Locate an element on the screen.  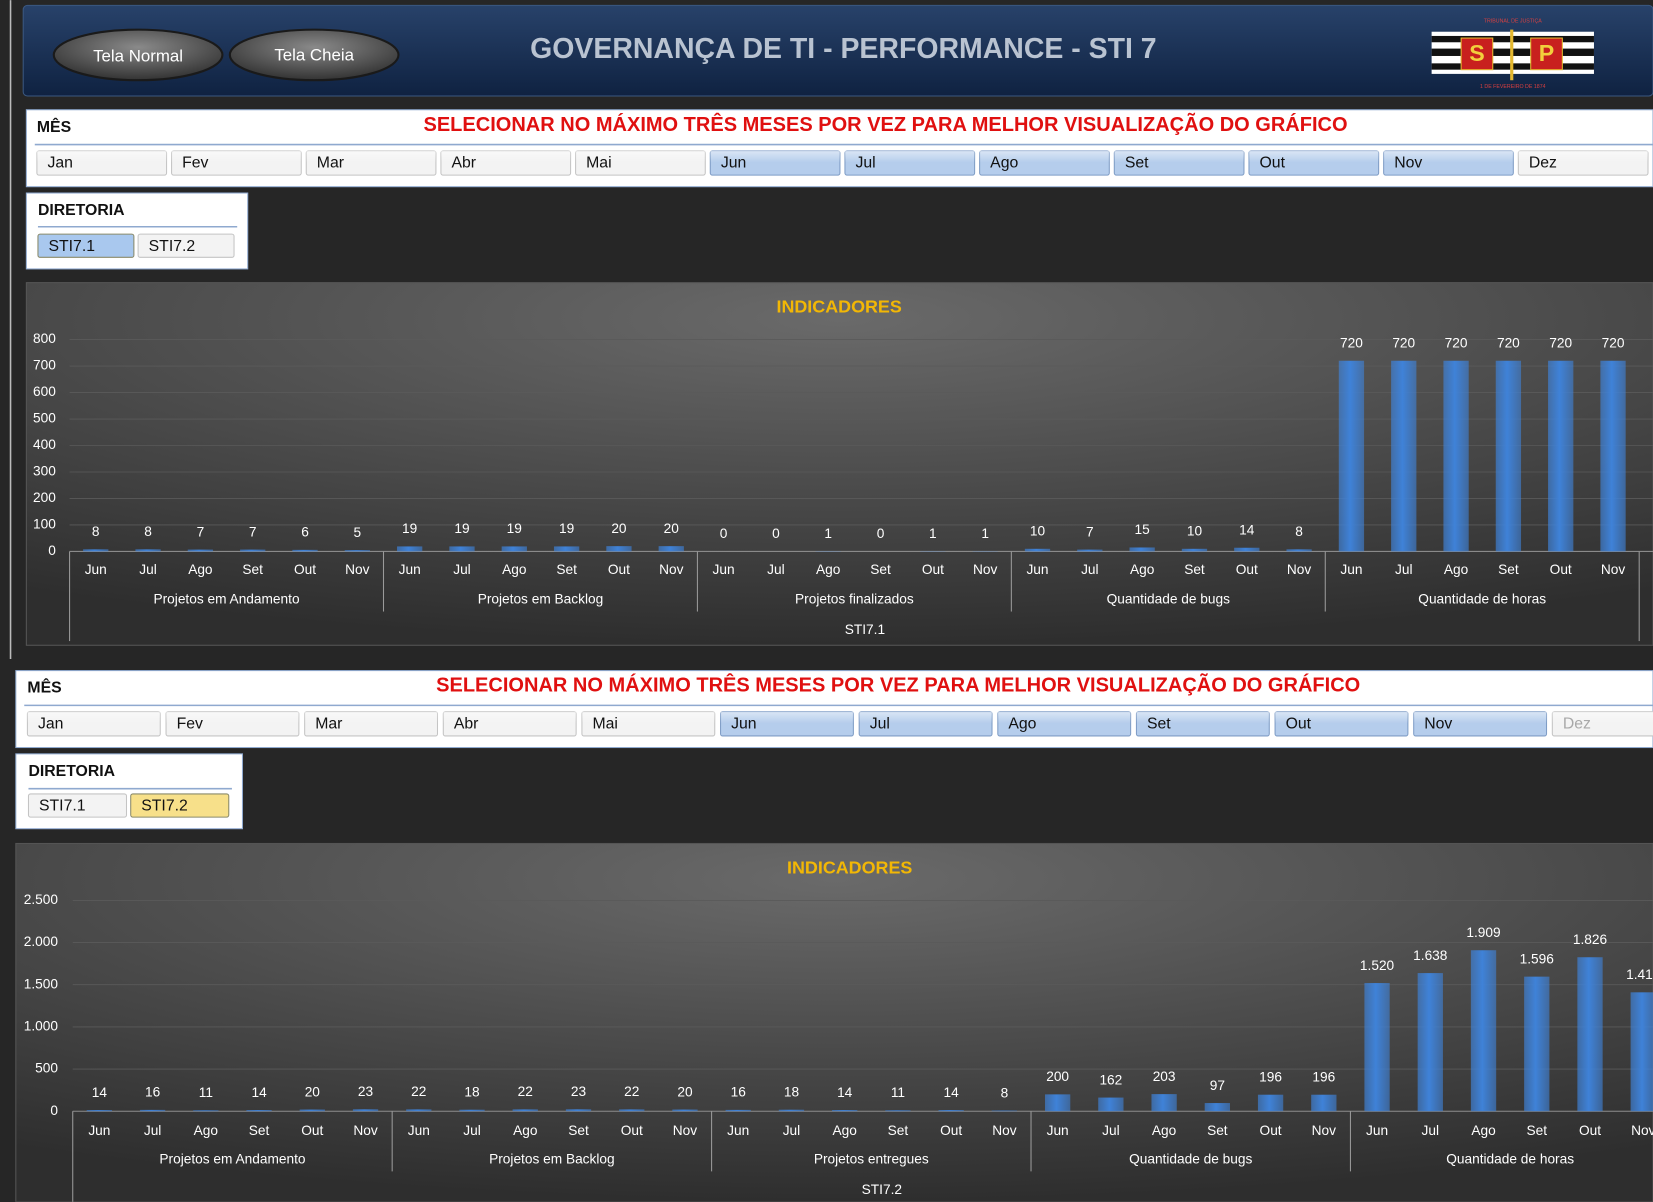
y-tick-label: 300 is located at coordinates (44, 471).